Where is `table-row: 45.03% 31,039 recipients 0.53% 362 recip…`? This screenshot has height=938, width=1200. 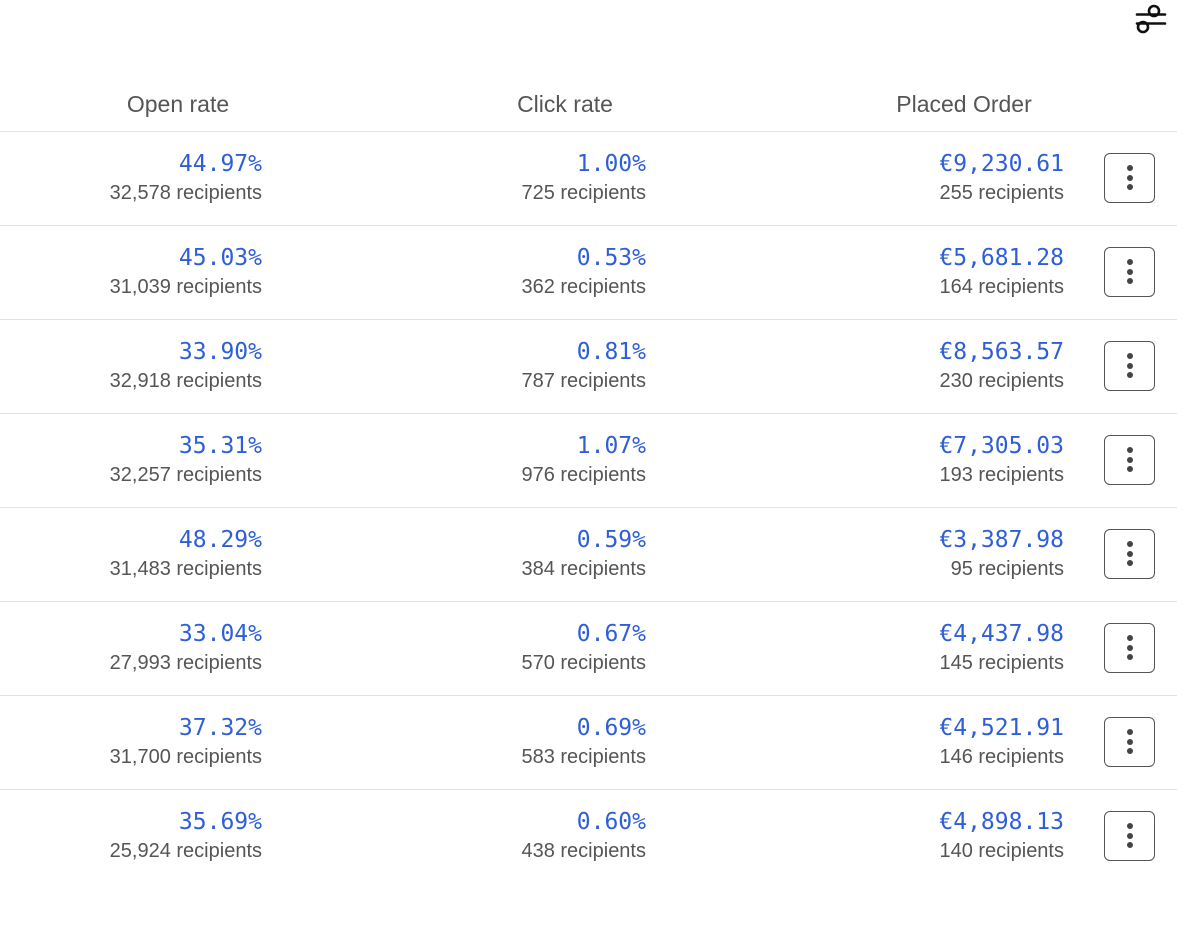 table-row: 45.03% 31,039 recipients 0.53% 362 recip… is located at coordinates (588, 273).